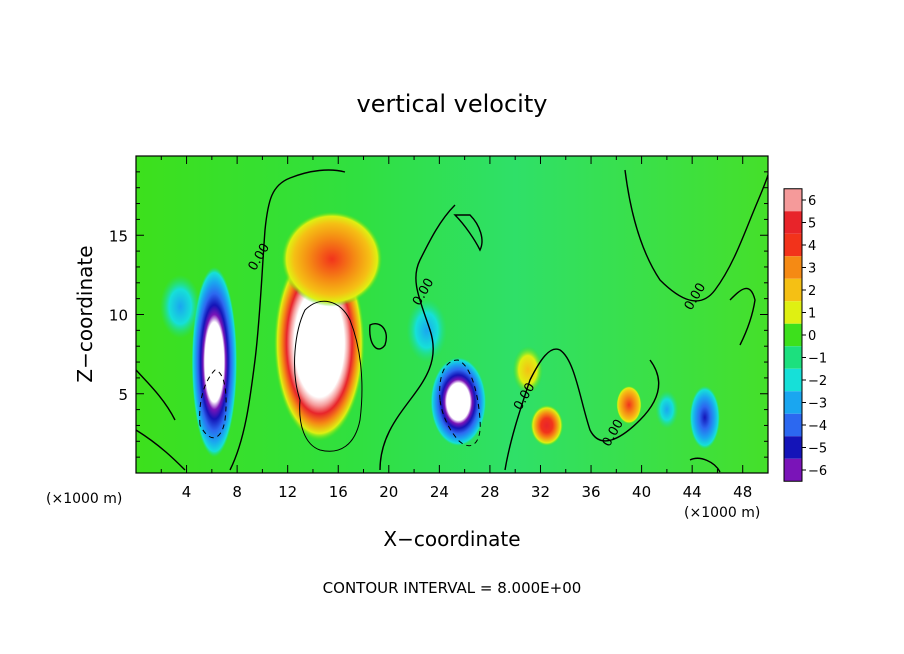 This screenshot has width=904, height=654. Describe the element at coordinates (439, 492) in the screenshot. I see `x-tick-label: 24` at that location.